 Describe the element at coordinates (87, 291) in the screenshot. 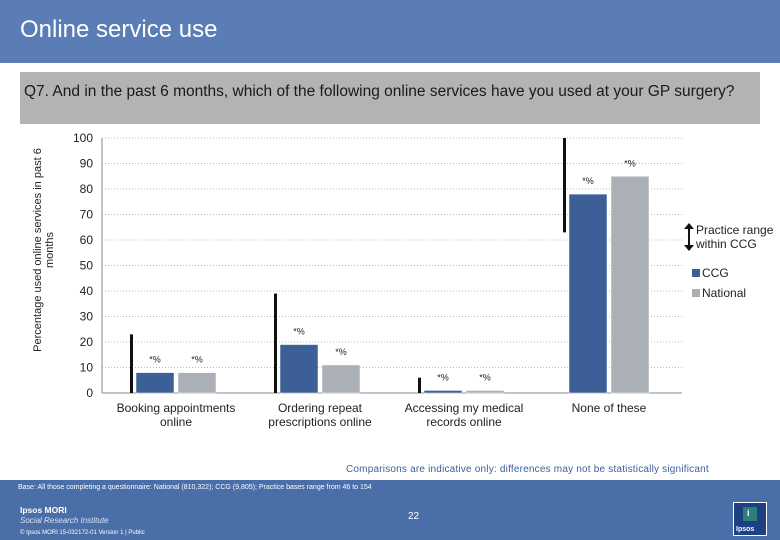

I see `y-tick-label: 40` at that location.